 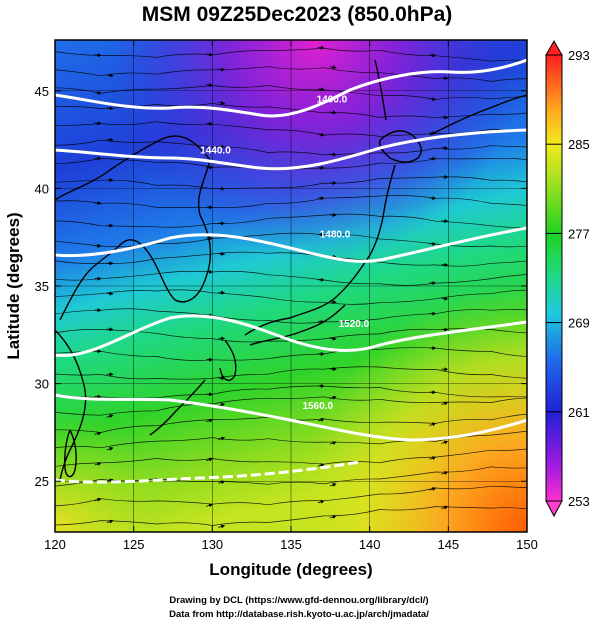 I want to click on y-tick-label: 40, so click(x=42, y=188).